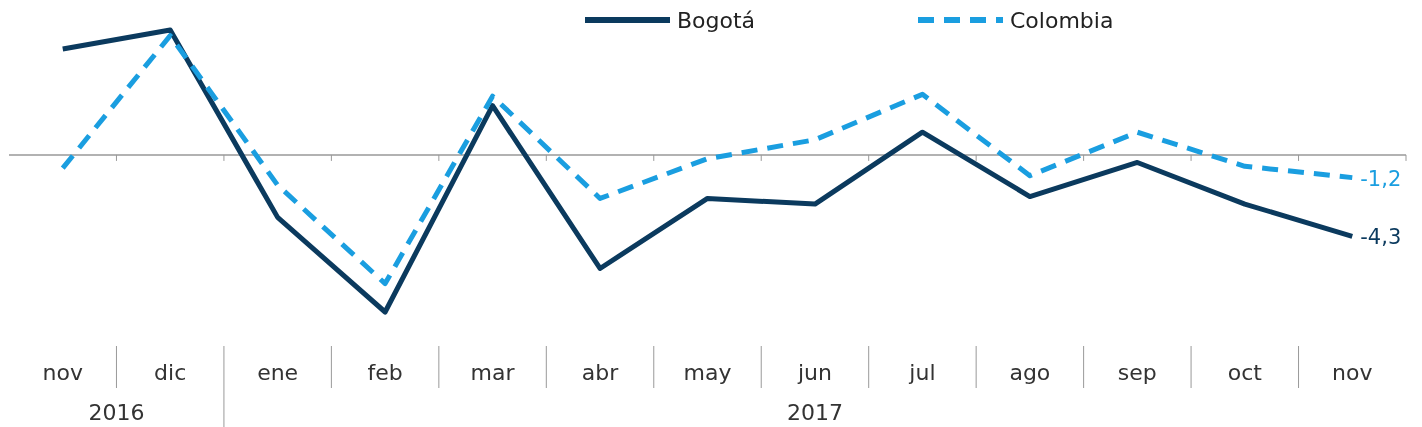  Describe the element at coordinates (170, 372) in the screenshot. I see `x-tick-label: dic` at that location.